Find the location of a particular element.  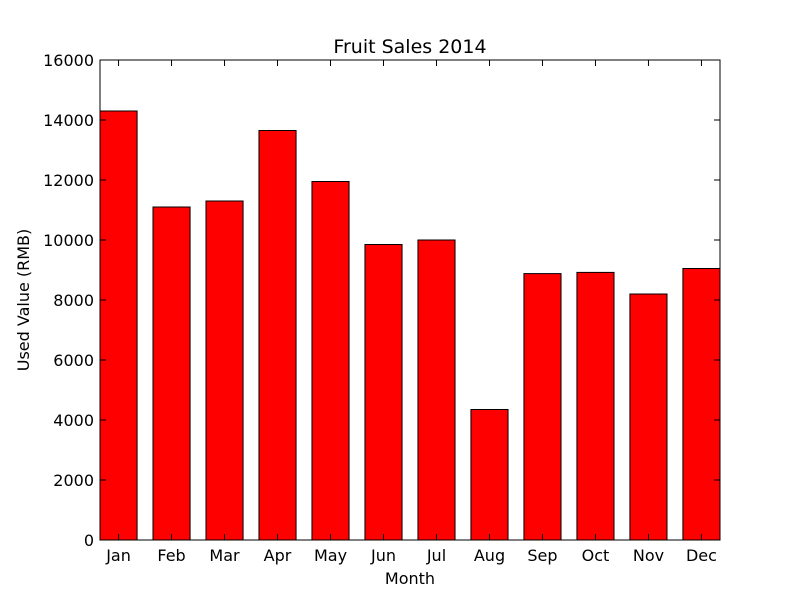

bar-aug is located at coordinates (489, 475).